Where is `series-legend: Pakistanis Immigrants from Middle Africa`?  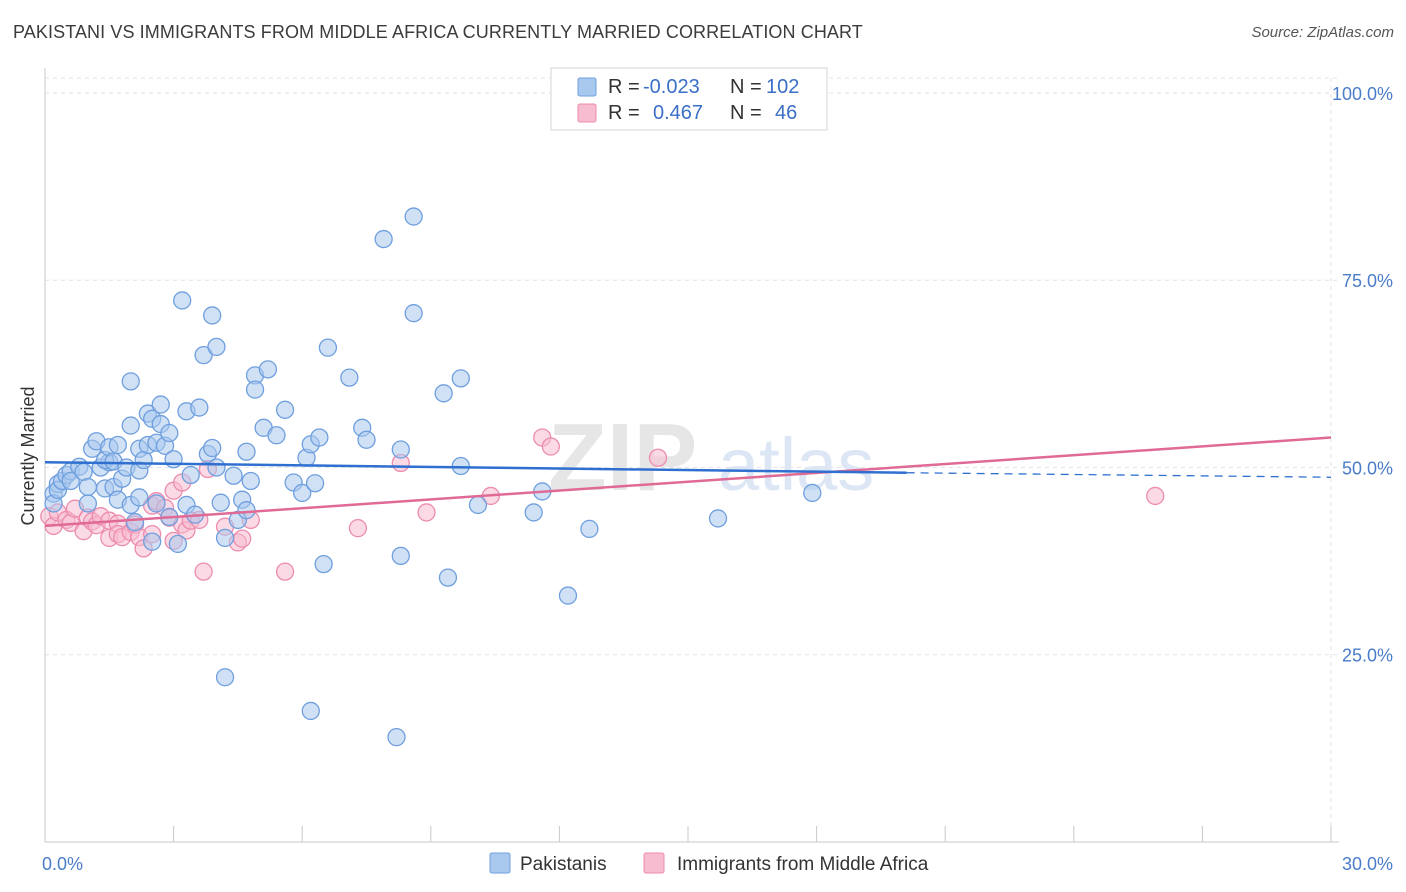 series-legend: Pakistanis Immigrants from Middle Africa is located at coordinates (709, 863).